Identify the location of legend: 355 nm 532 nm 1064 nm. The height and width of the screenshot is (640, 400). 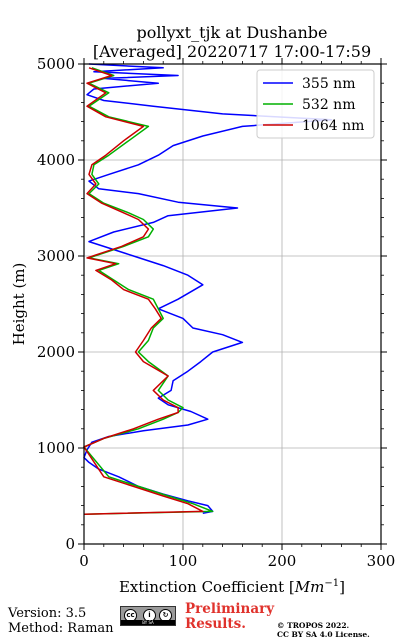
(315, 104).